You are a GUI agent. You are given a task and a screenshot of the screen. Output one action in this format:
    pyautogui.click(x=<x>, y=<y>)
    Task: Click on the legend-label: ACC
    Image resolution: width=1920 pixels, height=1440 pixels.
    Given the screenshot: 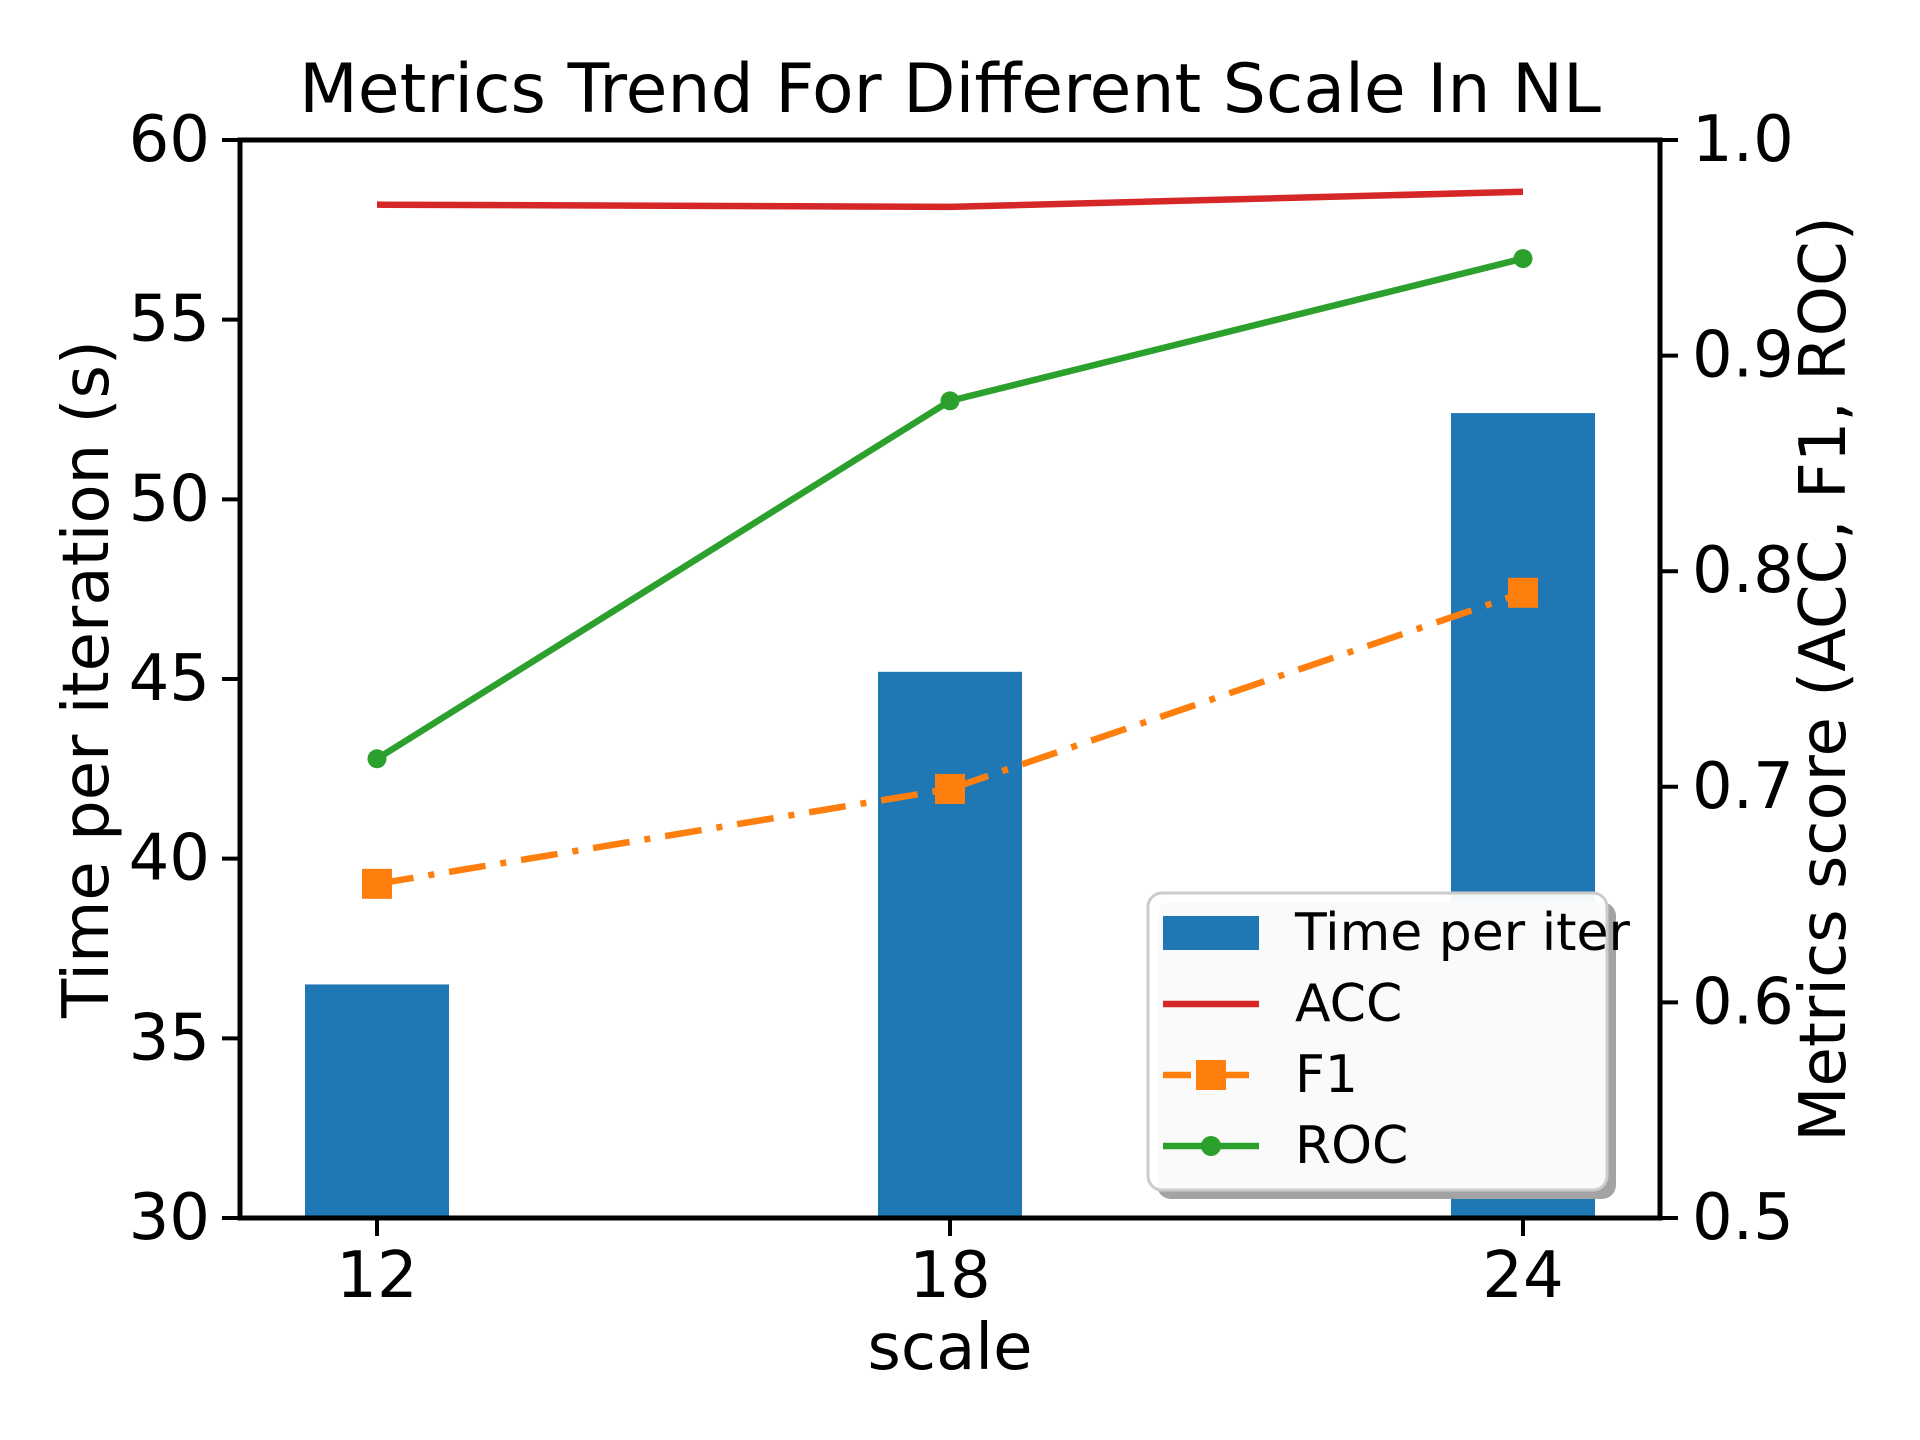 What is the action you would take?
    pyautogui.click(x=1348, y=1004)
    